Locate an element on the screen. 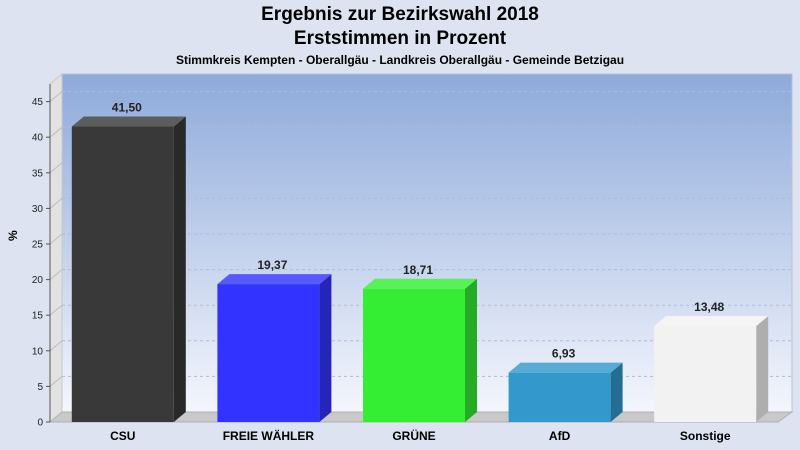 The width and height of the screenshot is (800, 450). bar-gr-ne is located at coordinates (420, 350).